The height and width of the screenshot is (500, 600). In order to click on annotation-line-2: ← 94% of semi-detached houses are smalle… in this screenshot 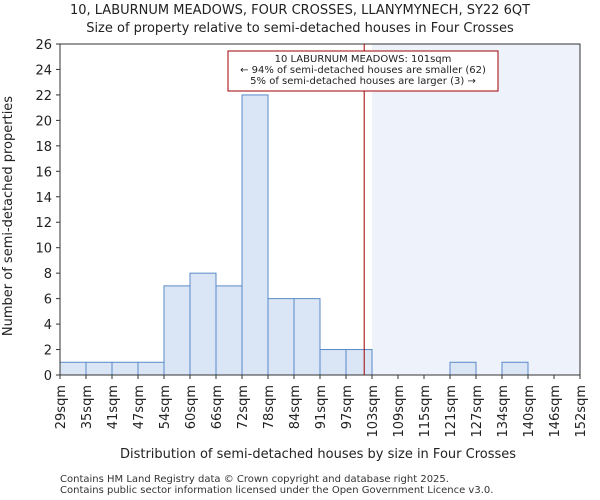, I will do `click(363, 70)`.